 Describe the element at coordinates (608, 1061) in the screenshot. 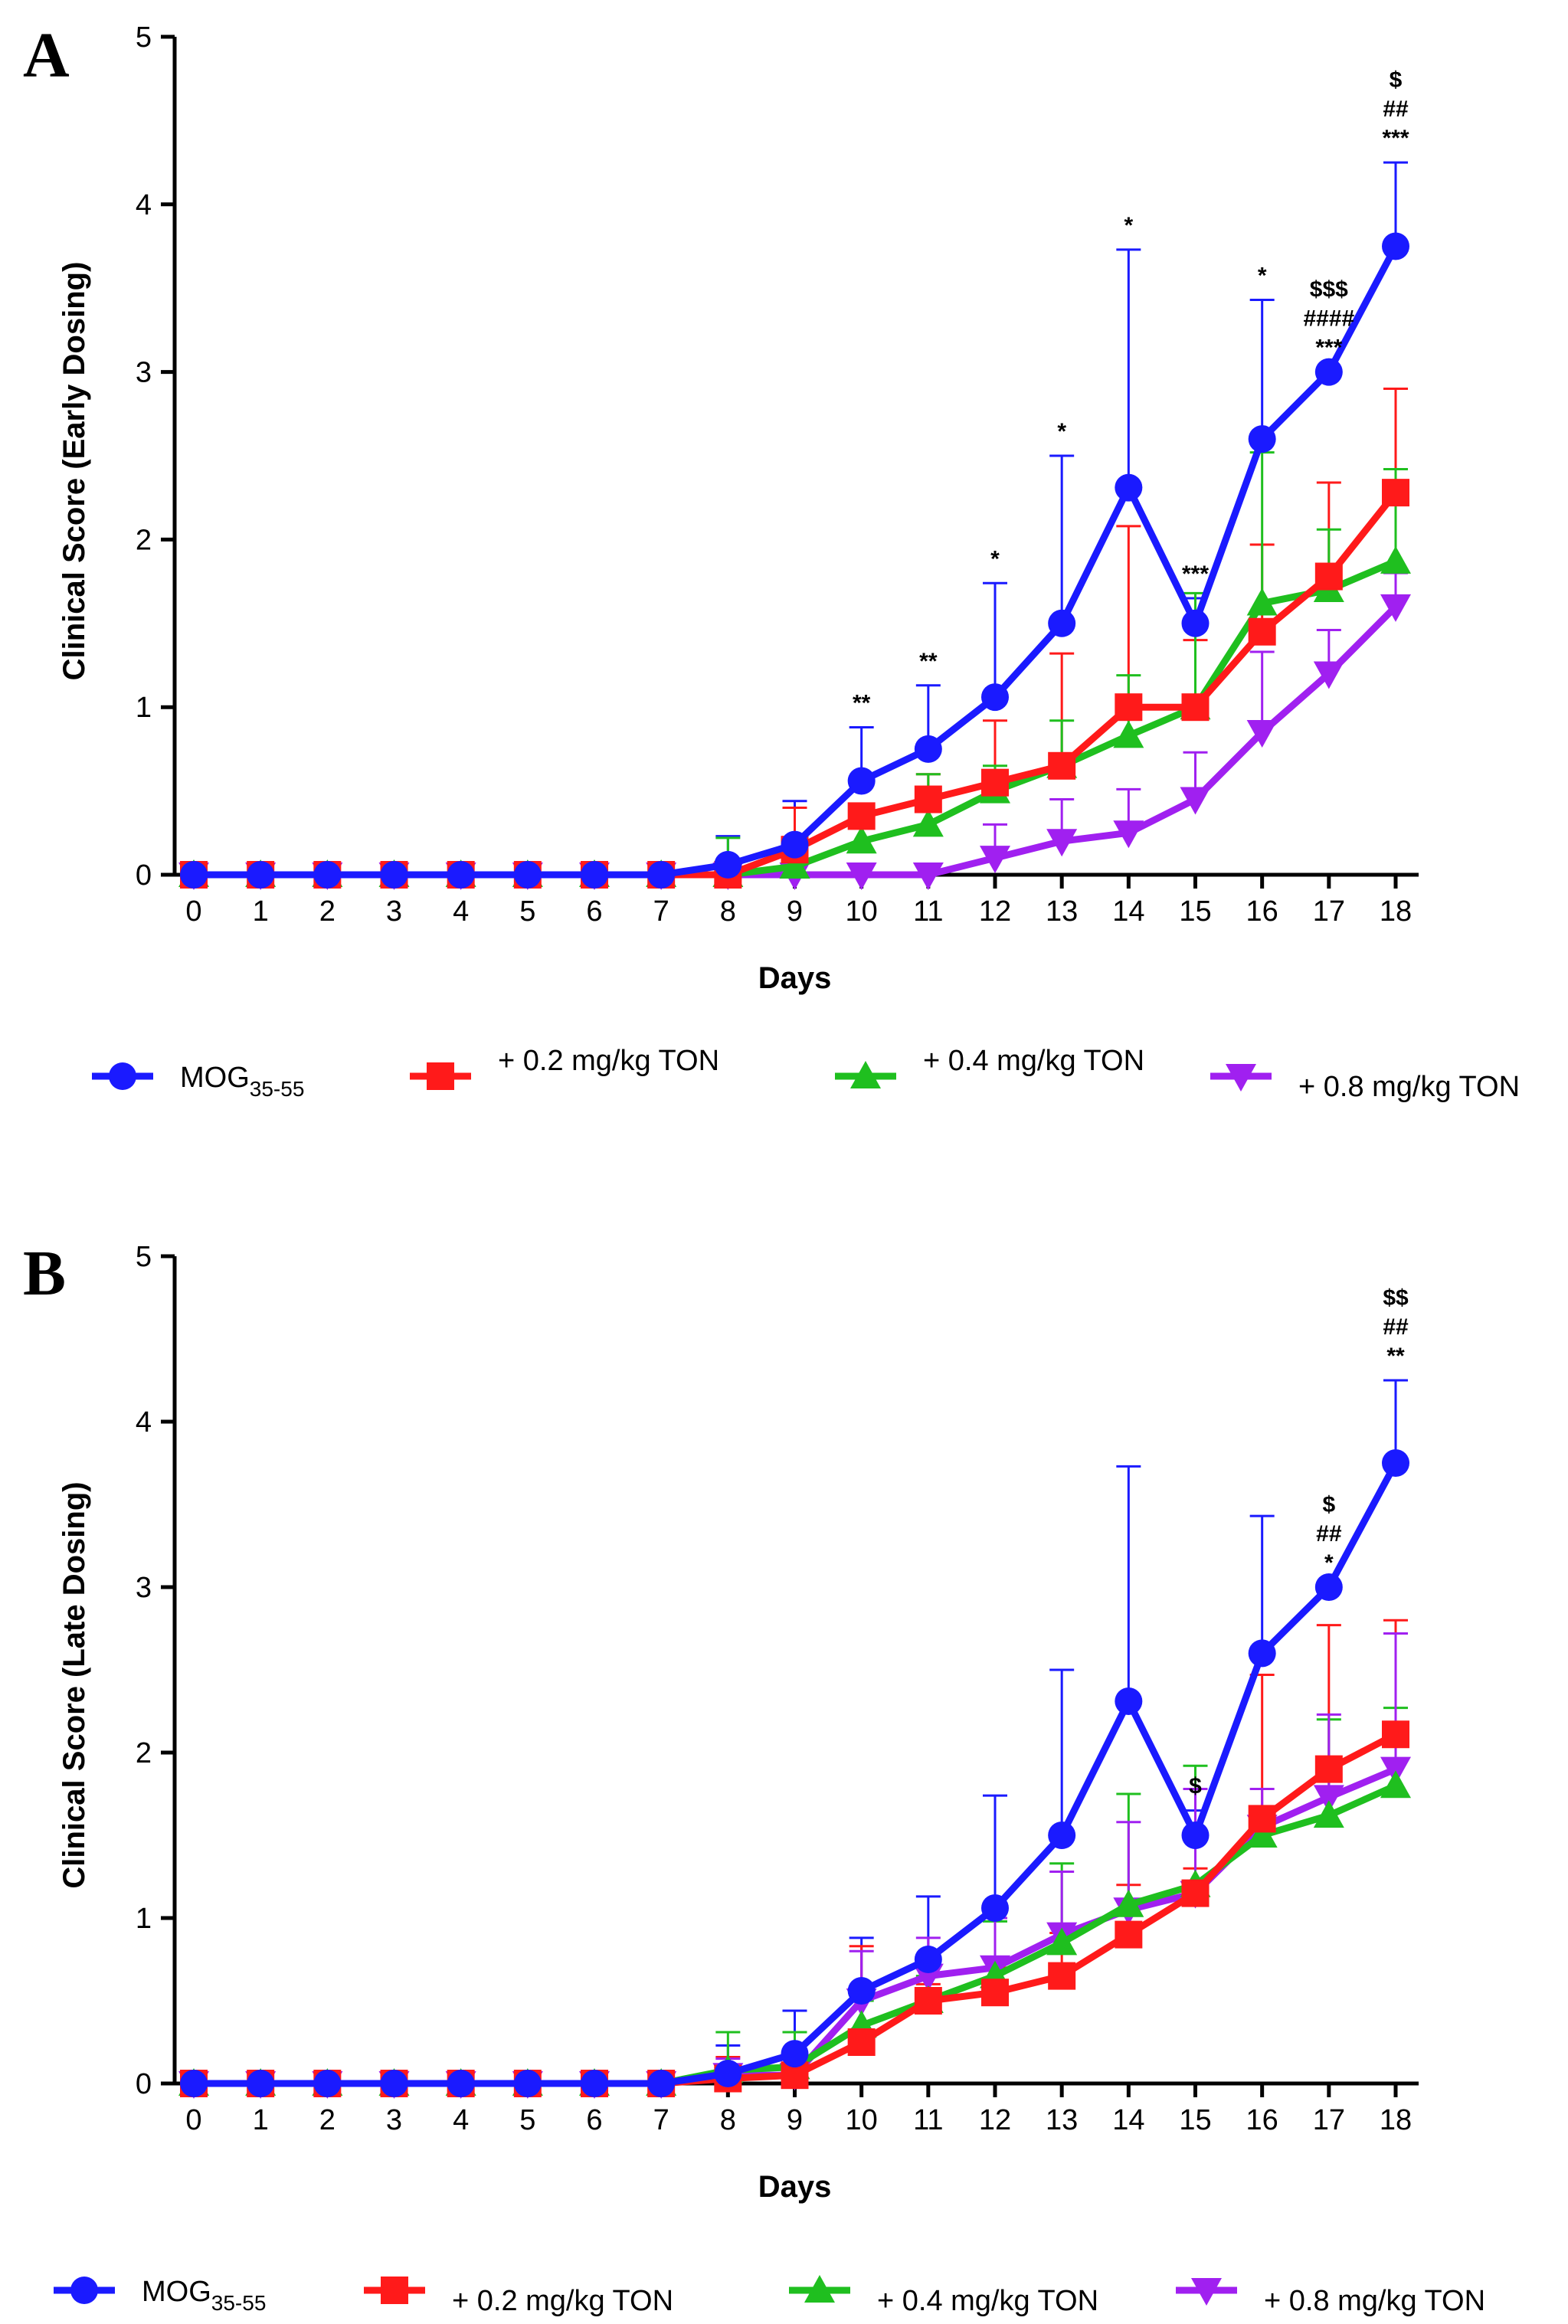

I see `legend-label: + 0.2 mg/kg TON` at that location.